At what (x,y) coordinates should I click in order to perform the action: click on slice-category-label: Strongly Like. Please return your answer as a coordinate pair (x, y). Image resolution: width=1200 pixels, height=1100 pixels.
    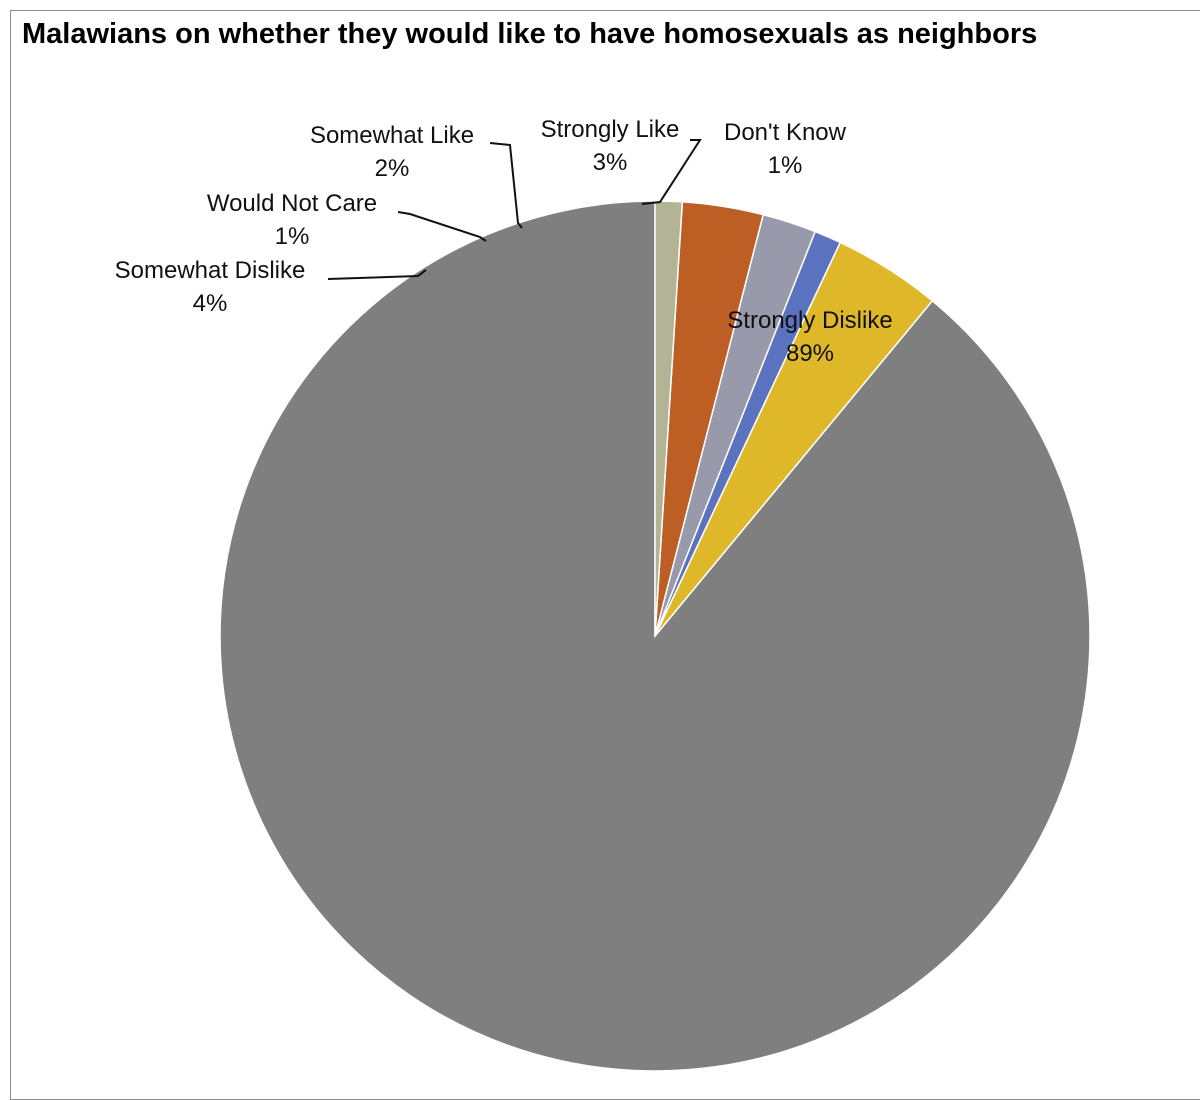
    Looking at the image, I should click on (610, 129).